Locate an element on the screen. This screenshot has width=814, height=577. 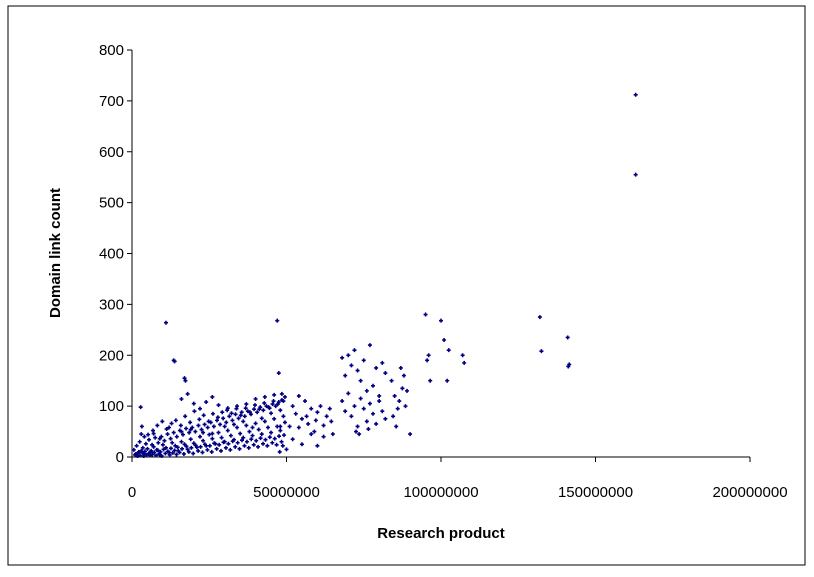
y-tick-label: 100 is located at coordinates (111, 406).